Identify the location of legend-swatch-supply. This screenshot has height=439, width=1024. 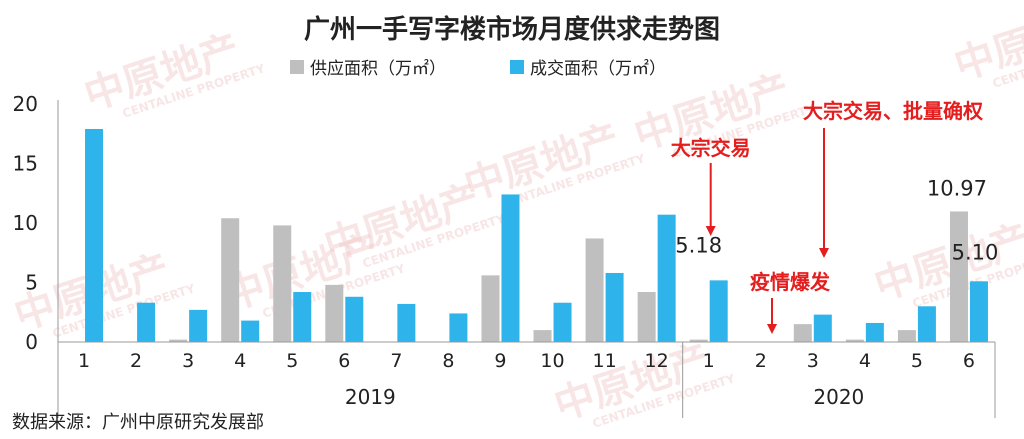
(297, 67).